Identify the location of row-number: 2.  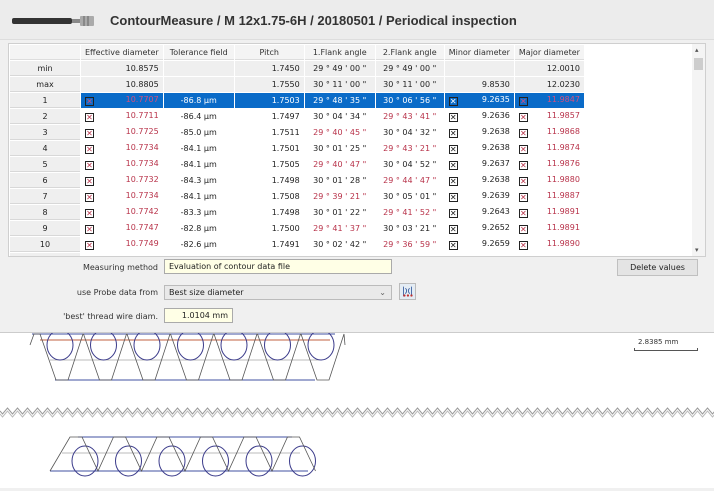
(45, 116).